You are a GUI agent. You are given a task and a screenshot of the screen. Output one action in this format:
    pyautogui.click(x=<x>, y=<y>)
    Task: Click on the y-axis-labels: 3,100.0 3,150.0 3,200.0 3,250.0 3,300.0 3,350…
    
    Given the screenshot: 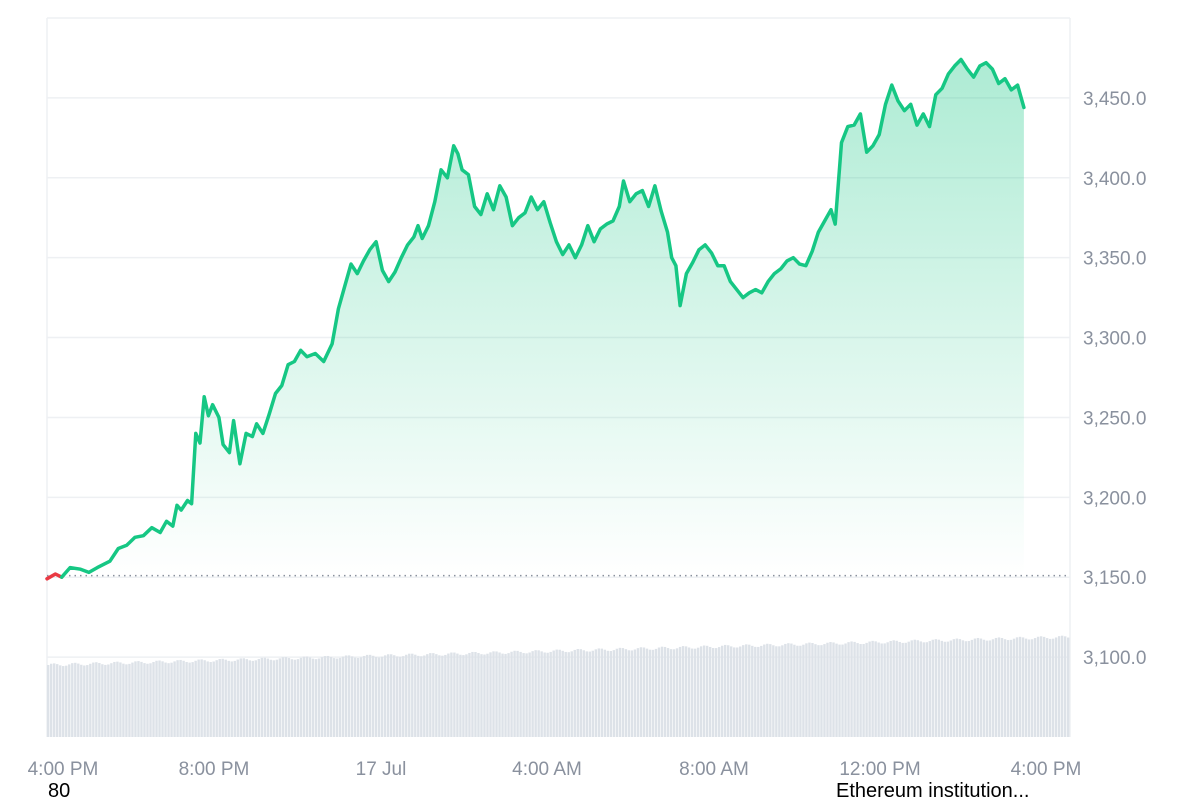 What is the action you would take?
    pyautogui.click(x=1114, y=379)
    